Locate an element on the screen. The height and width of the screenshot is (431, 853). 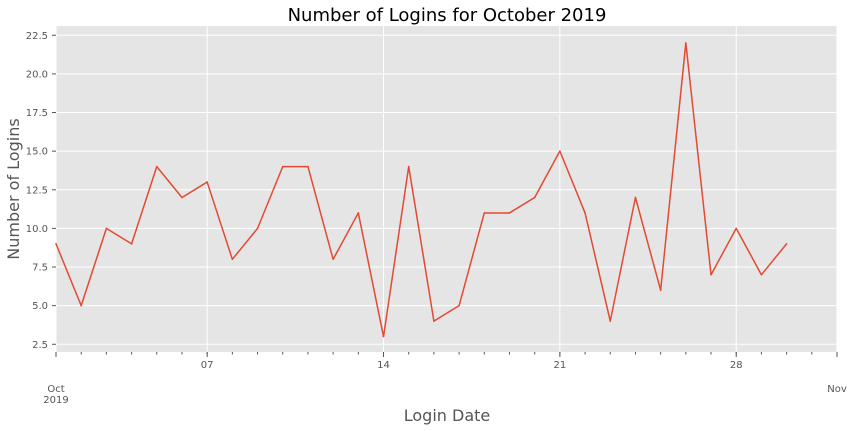
y-axis: 2.5 5.0 7.5 10.0 12.5 15.0 17.5 20.0 22.5 is located at coordinates (41, 191).